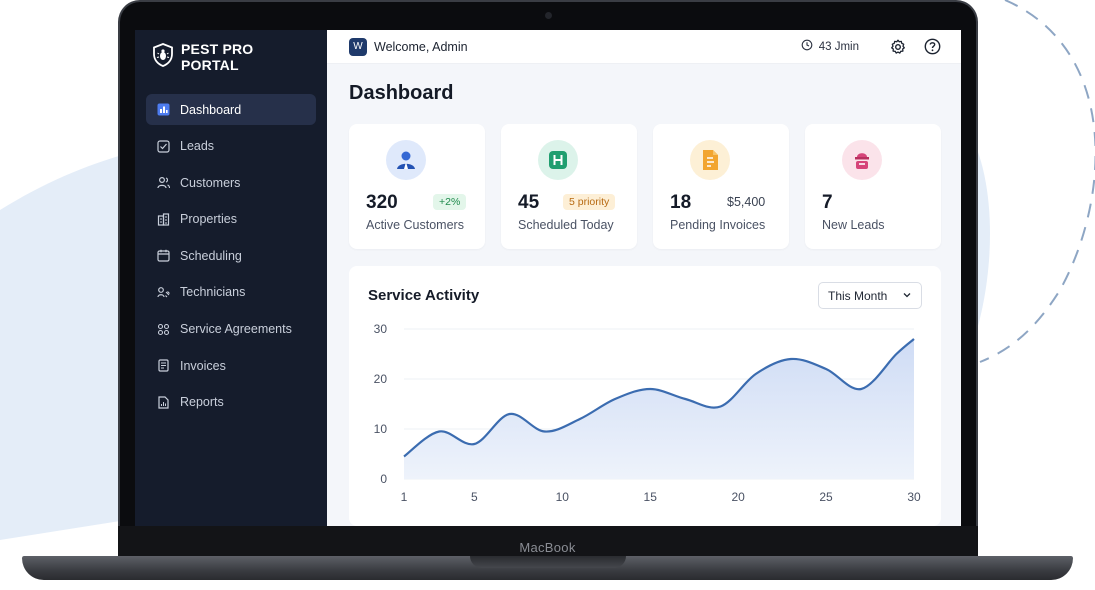  I want to click on invoice-amount: $5,400, so click(746, 202).